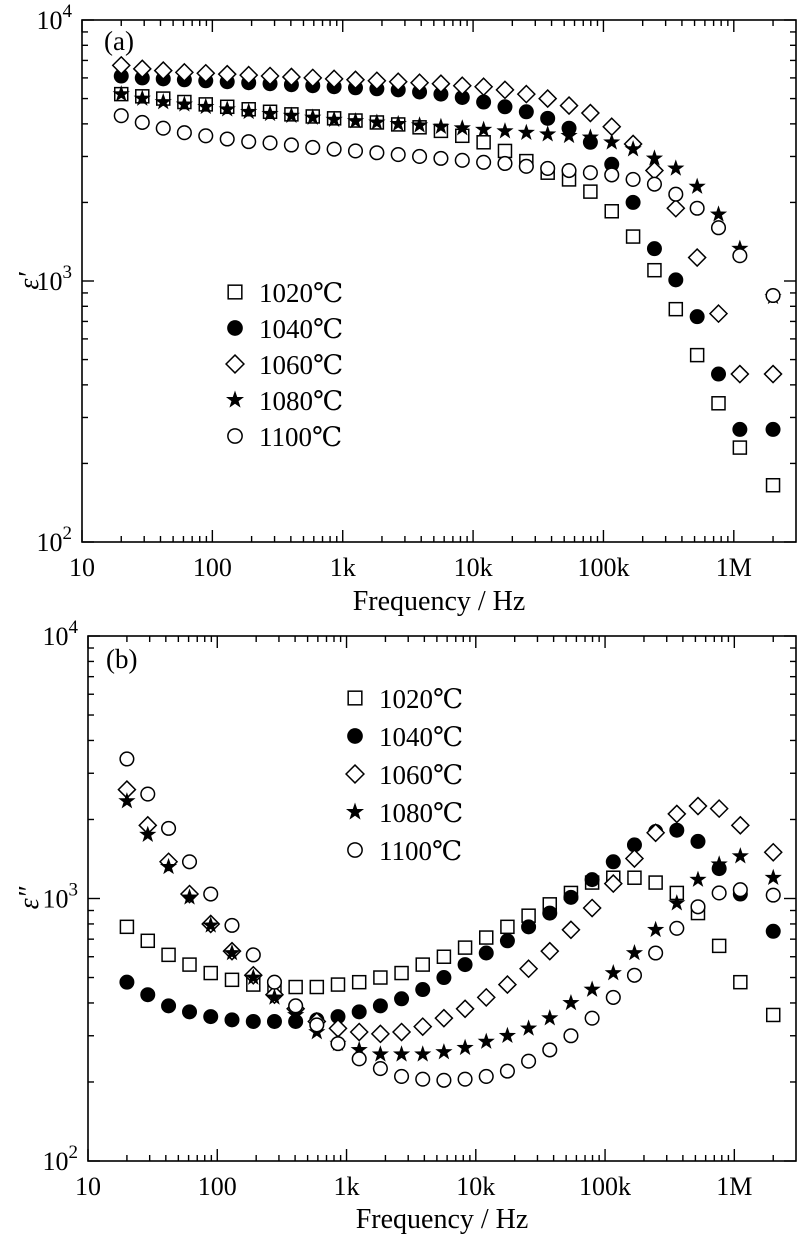 The height and width of the screenshot is (1238, 800). What do you see at coordinates (119, 41) in the screenshot?
I see `panel-label-a: (a)` at bounding box center [119, 41].